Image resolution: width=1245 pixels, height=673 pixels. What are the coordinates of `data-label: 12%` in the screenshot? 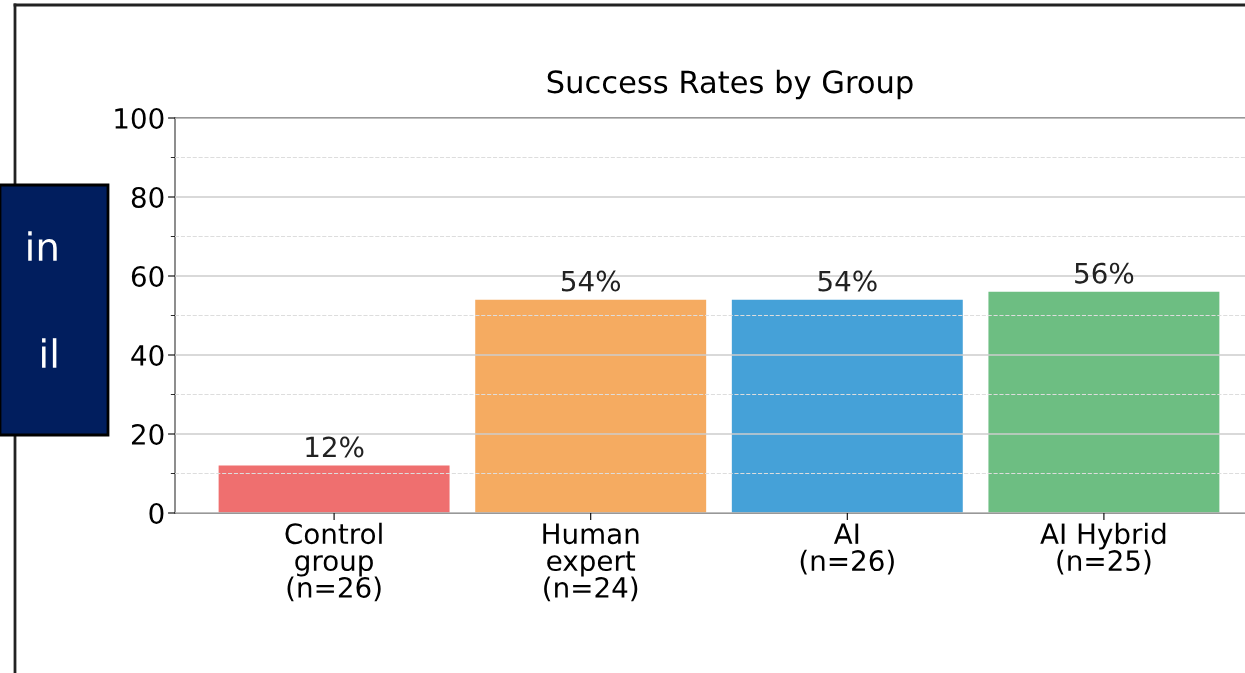 It's located at (335, 447).